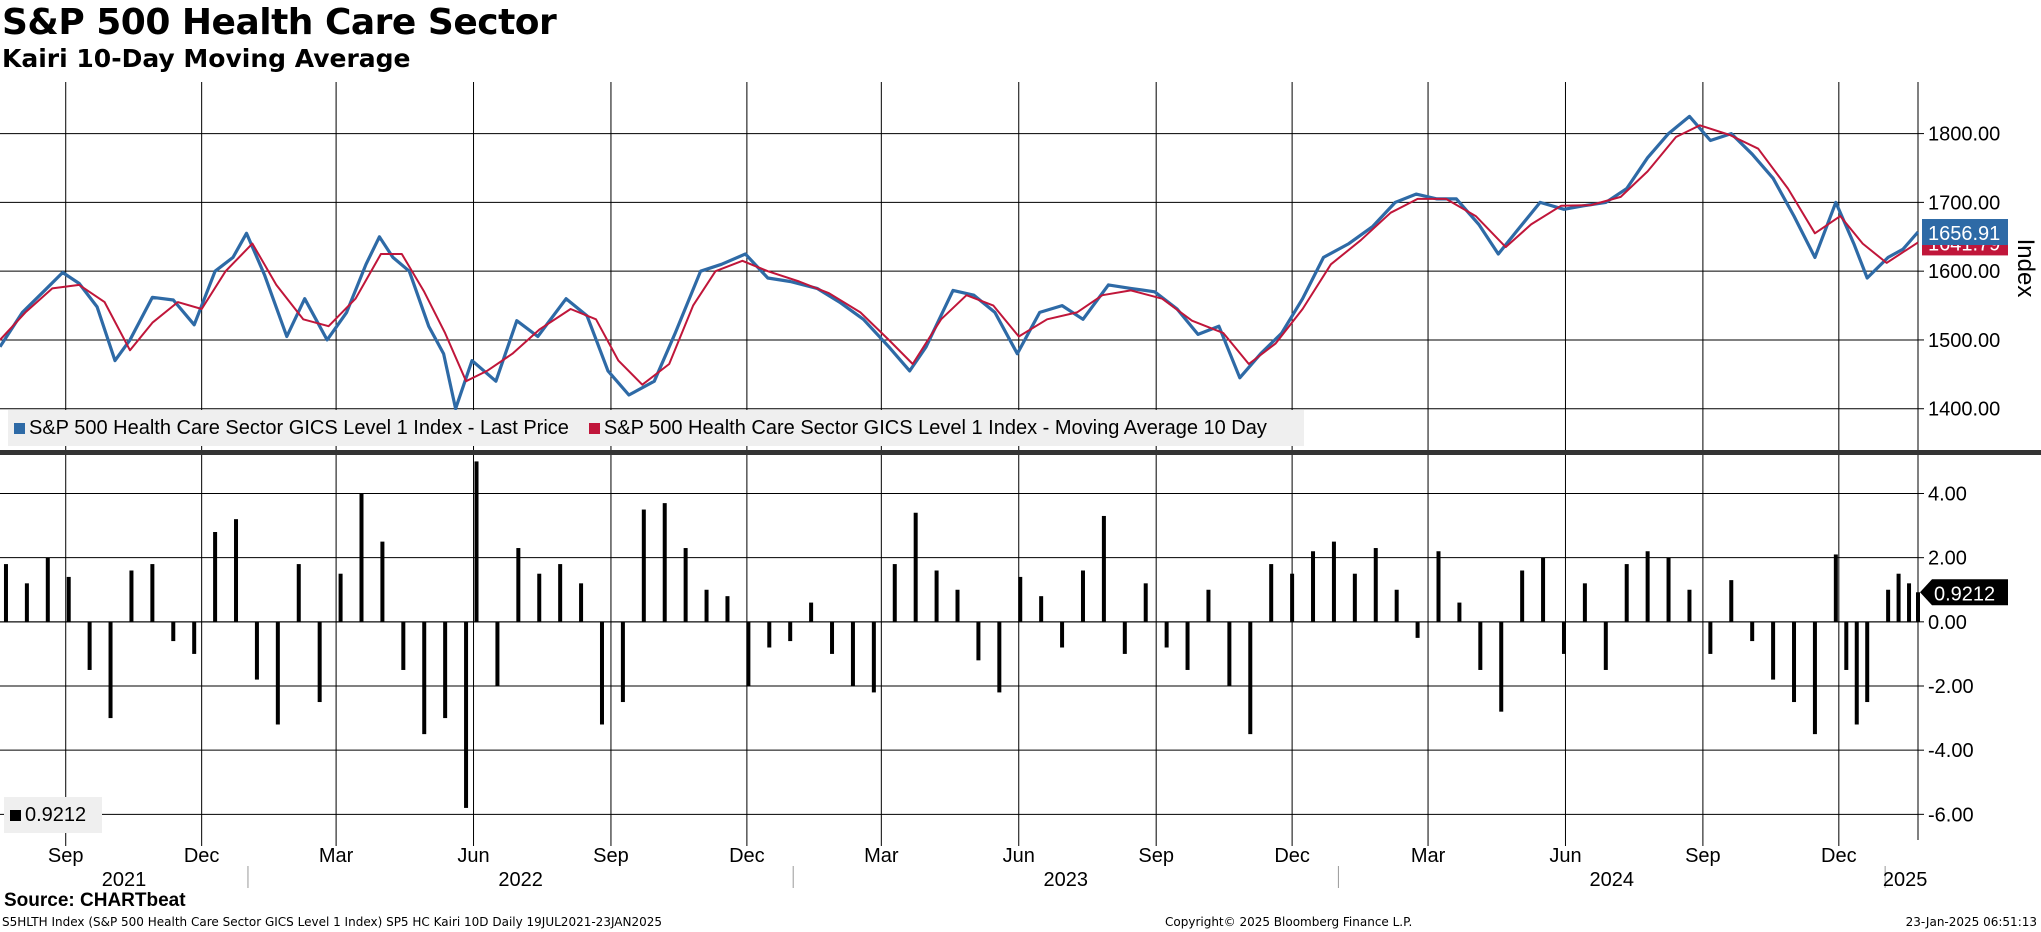  I want to click on kairi-legend: 0.9212, so click(53, 815).